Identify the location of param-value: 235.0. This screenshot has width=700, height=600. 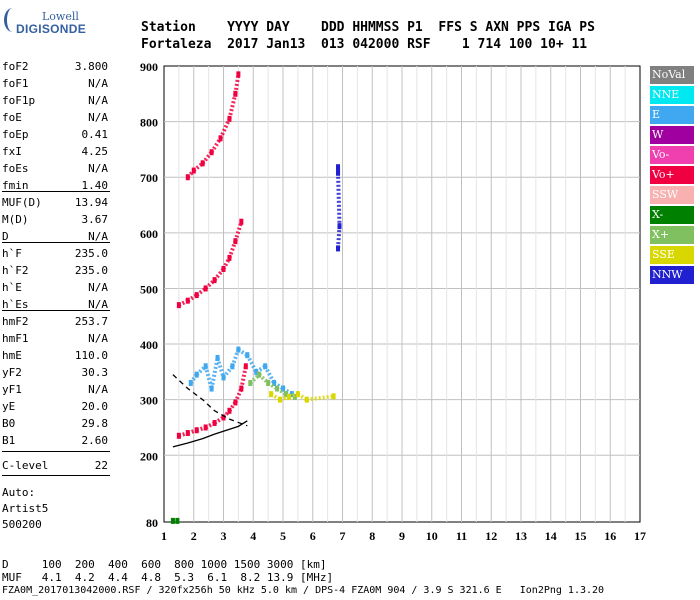
(91, 270).